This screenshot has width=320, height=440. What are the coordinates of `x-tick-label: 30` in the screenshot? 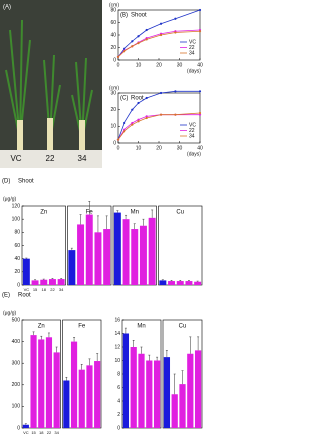 It's located at (180, 65).